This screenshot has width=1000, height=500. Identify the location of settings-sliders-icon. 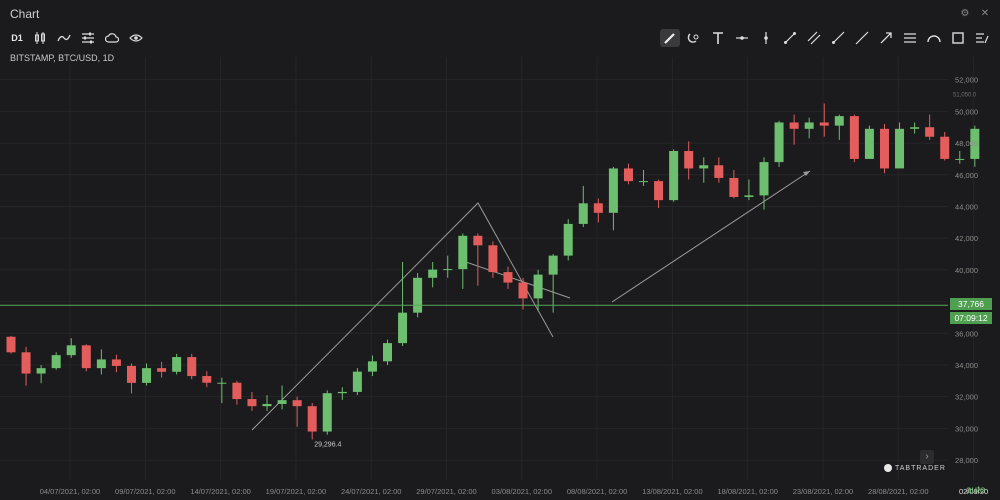
(88, 38).